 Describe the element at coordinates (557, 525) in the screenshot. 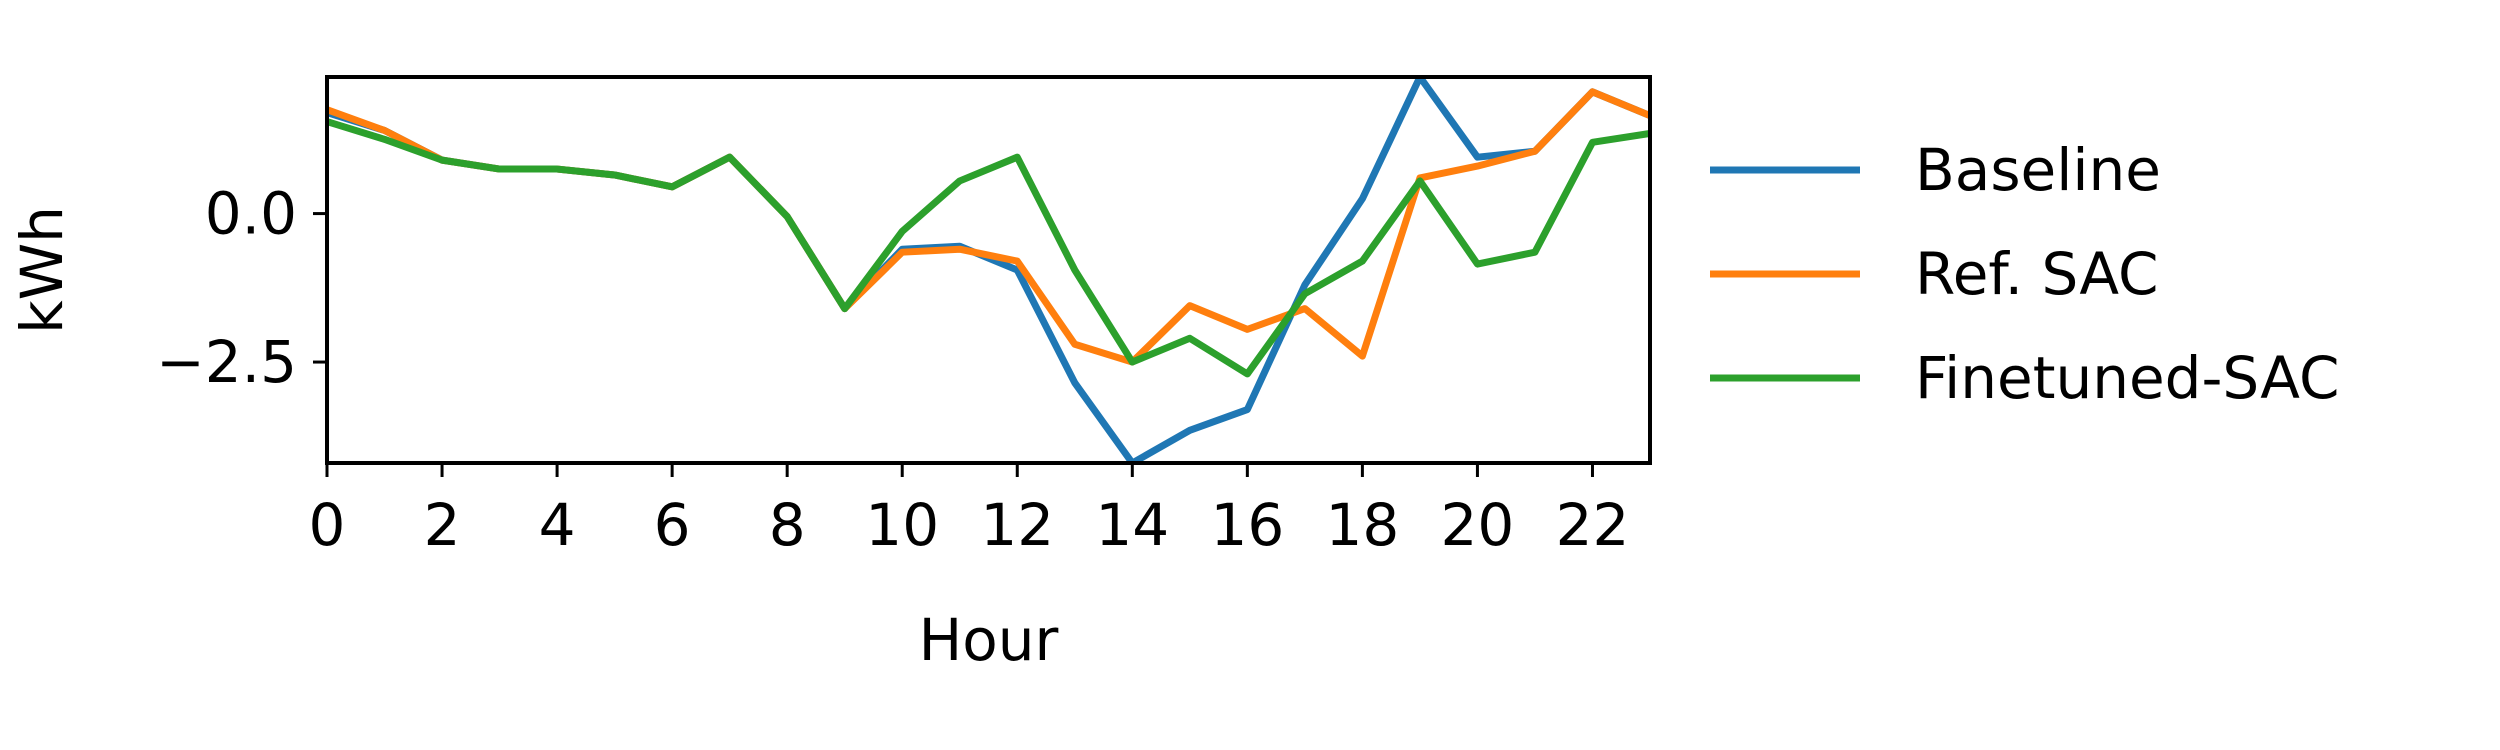

I see `x-tick-label: 4` at that location.